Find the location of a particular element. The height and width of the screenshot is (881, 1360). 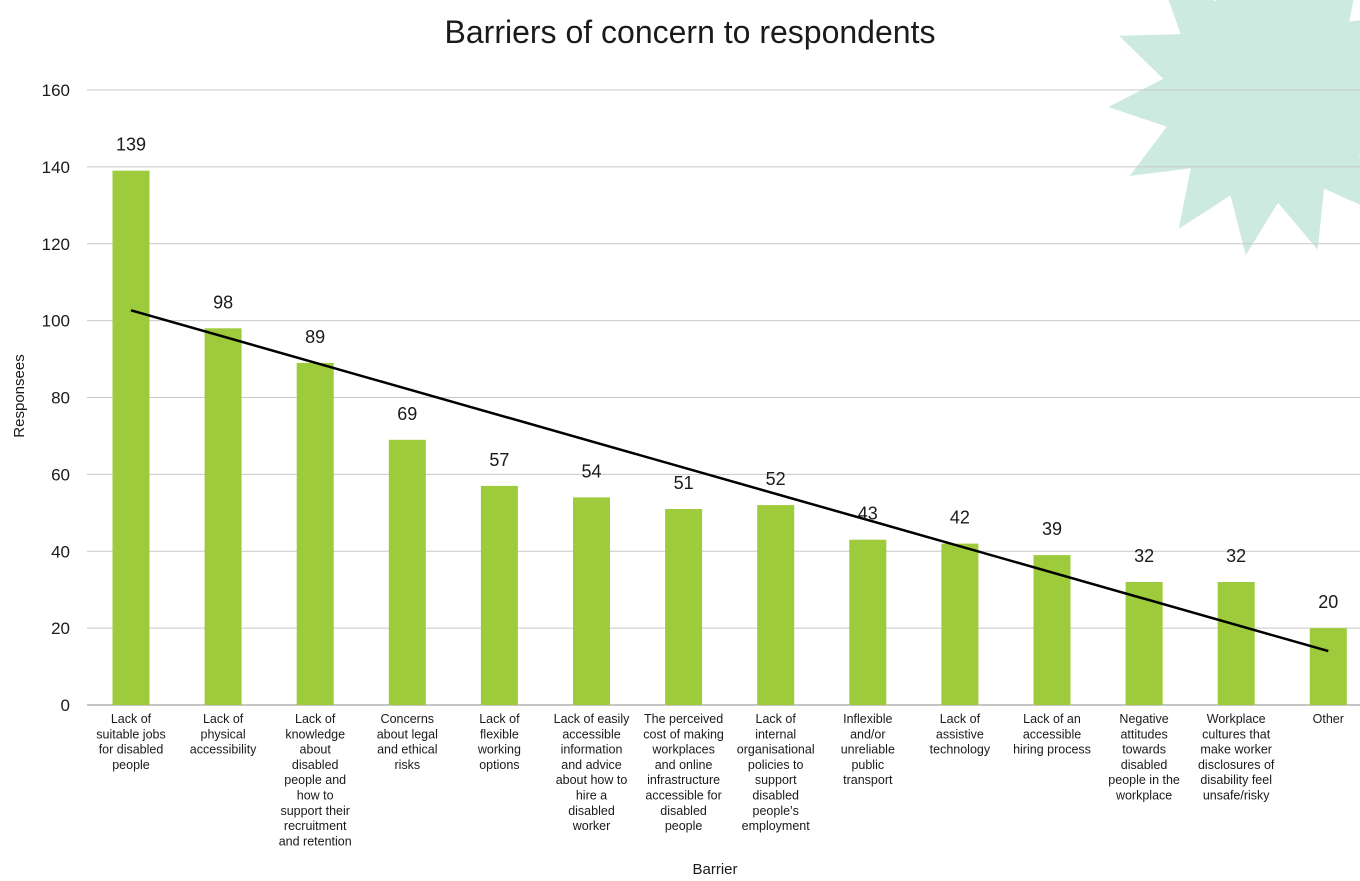

data-label: 39 is located at coordinates (1052, 529).